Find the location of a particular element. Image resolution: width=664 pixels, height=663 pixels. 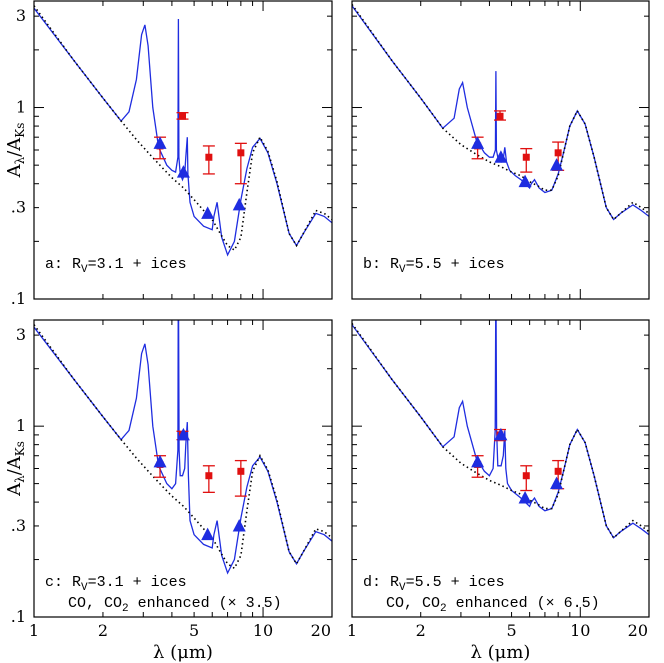

panel-label-line2: CO, CO2 enhanced (× 3.5) is located at coordinates (175, 605).